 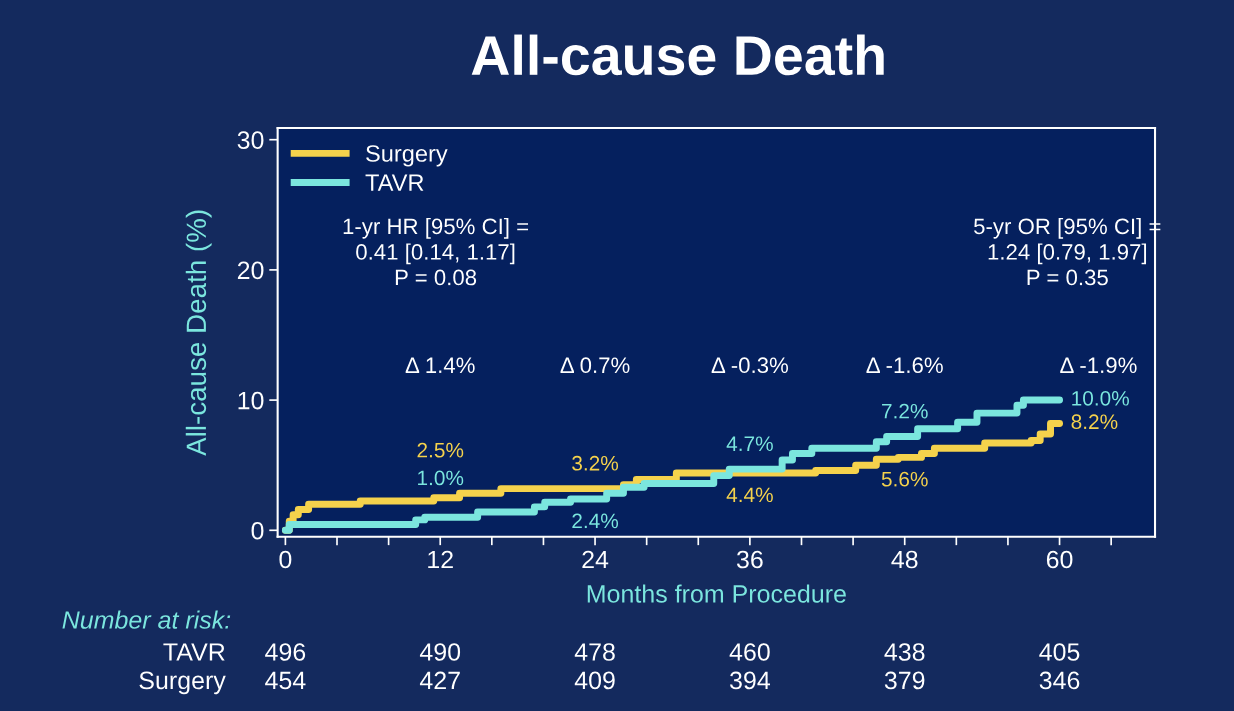 I want to click on y-axis-title: All-cause Death (%), so click(x=198, y=333).